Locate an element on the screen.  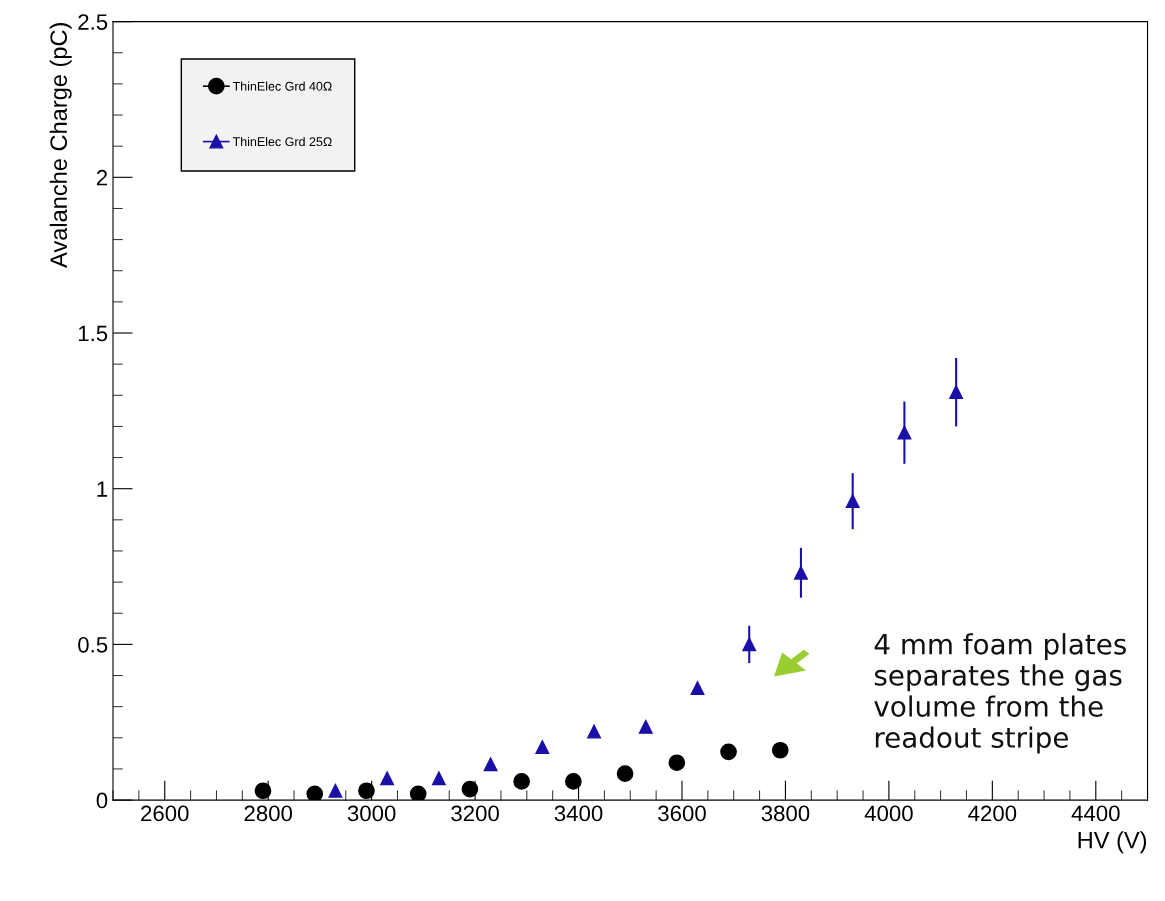
y-tick-label: 1 is located at coordinates (102, 489).